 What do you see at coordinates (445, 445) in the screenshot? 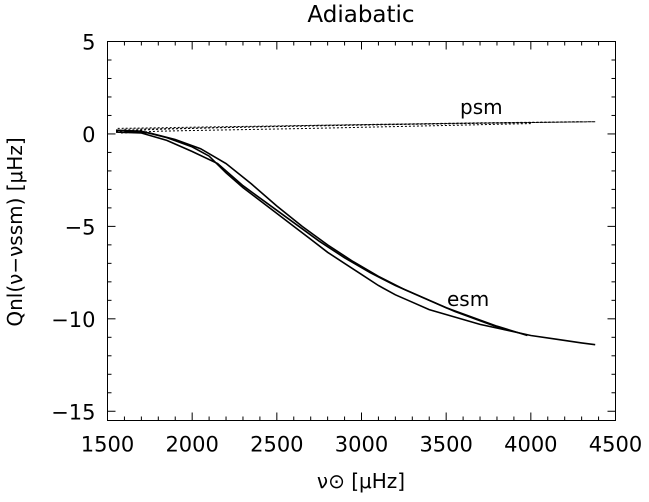
I see `x-tick-label: 3500` at bounding box center [445, 445].